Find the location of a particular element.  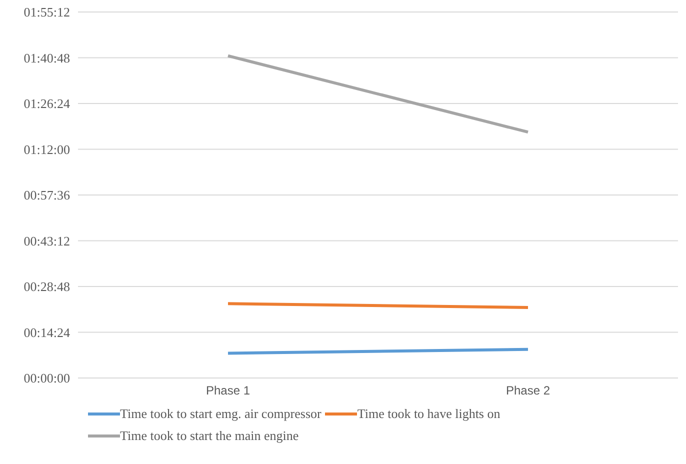

y-tick-label: 00:57:36 is located at coordinates (47, 195).